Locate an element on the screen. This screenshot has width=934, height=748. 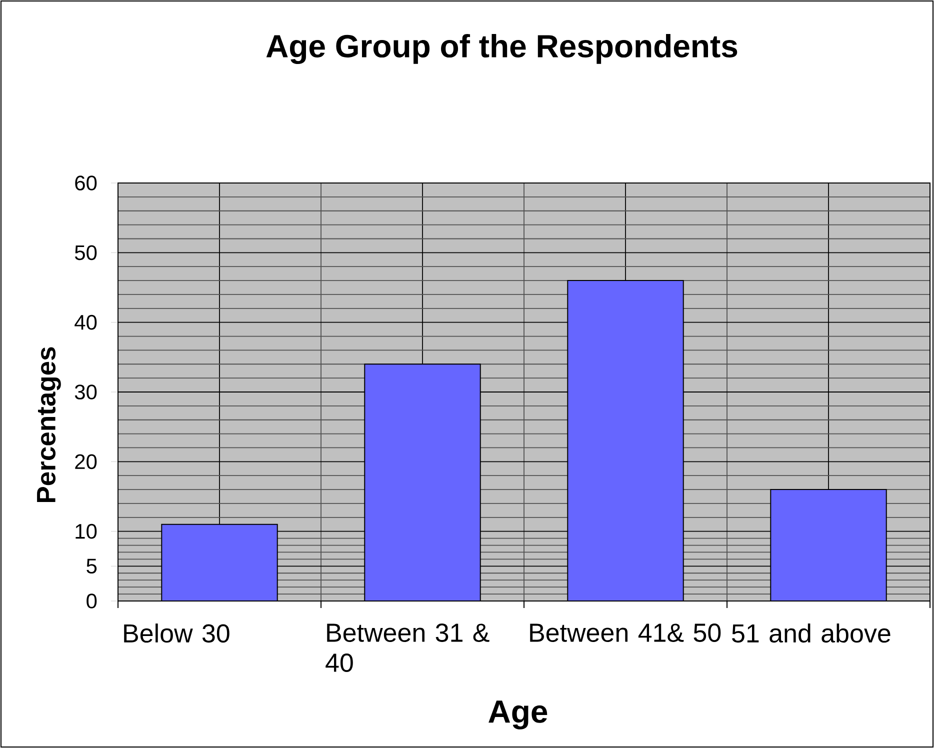
y-tick-label: 30 is located at coordinates (85, 392).